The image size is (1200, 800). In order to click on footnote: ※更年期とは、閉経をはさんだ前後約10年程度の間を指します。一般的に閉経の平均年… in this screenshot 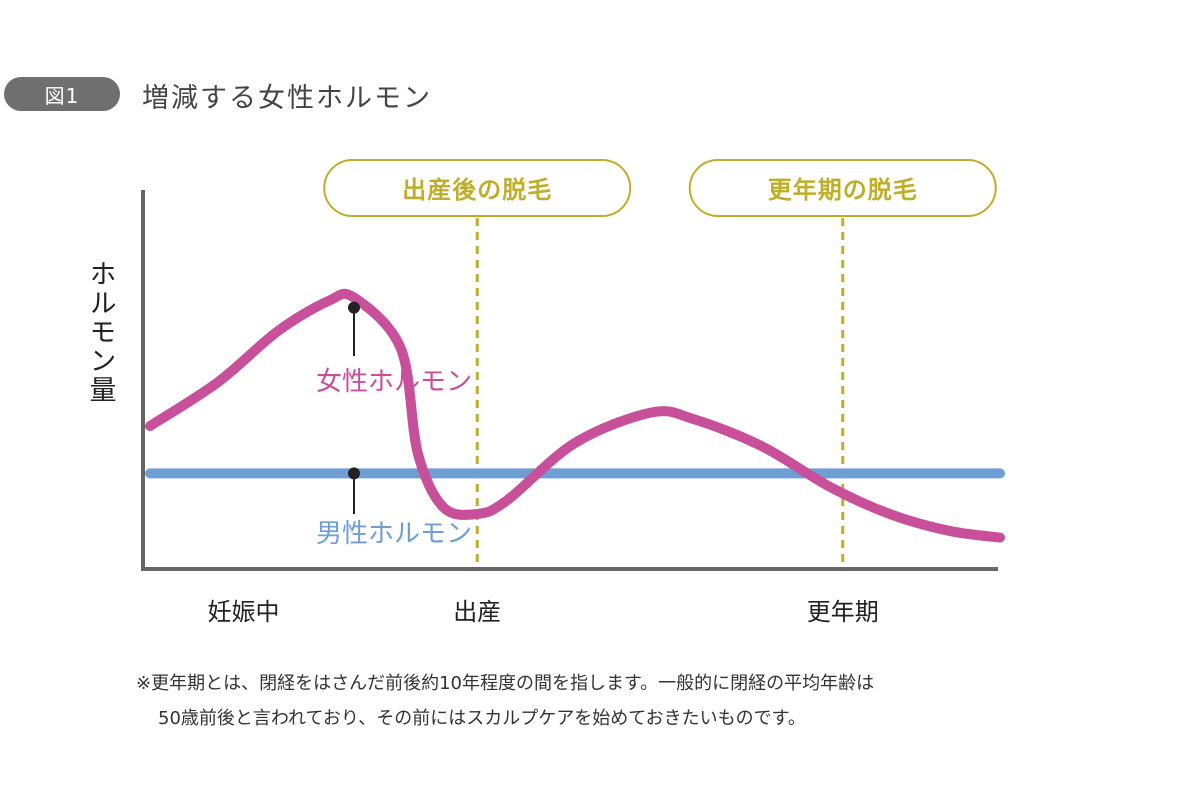, I will do `click(505, 701)`.